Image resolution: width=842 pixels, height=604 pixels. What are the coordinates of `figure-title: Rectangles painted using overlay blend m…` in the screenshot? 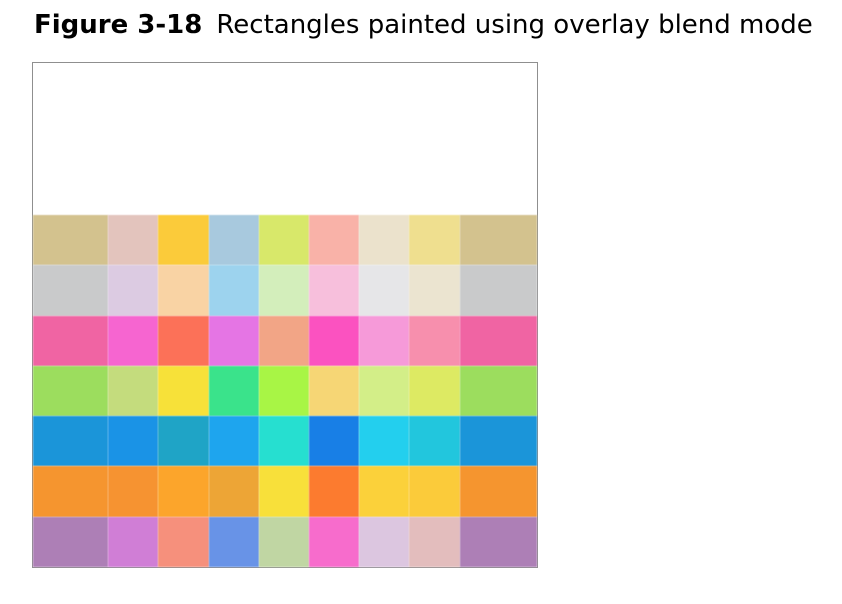 It's located at (514, 25).